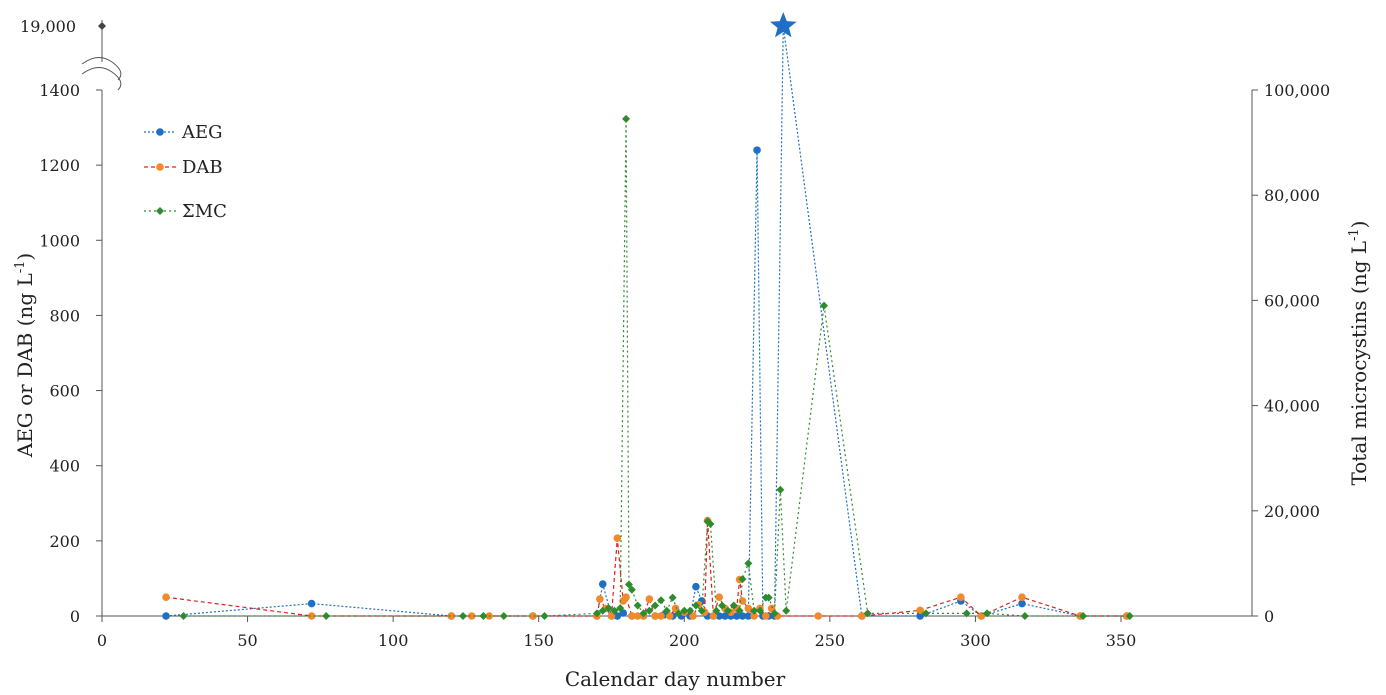 This screenshot has height=695, width=1386. What do you see at coordinates (64, 466) in the screenshot?
I see `y-tick-label: 400` at bounding box center [64, 466].